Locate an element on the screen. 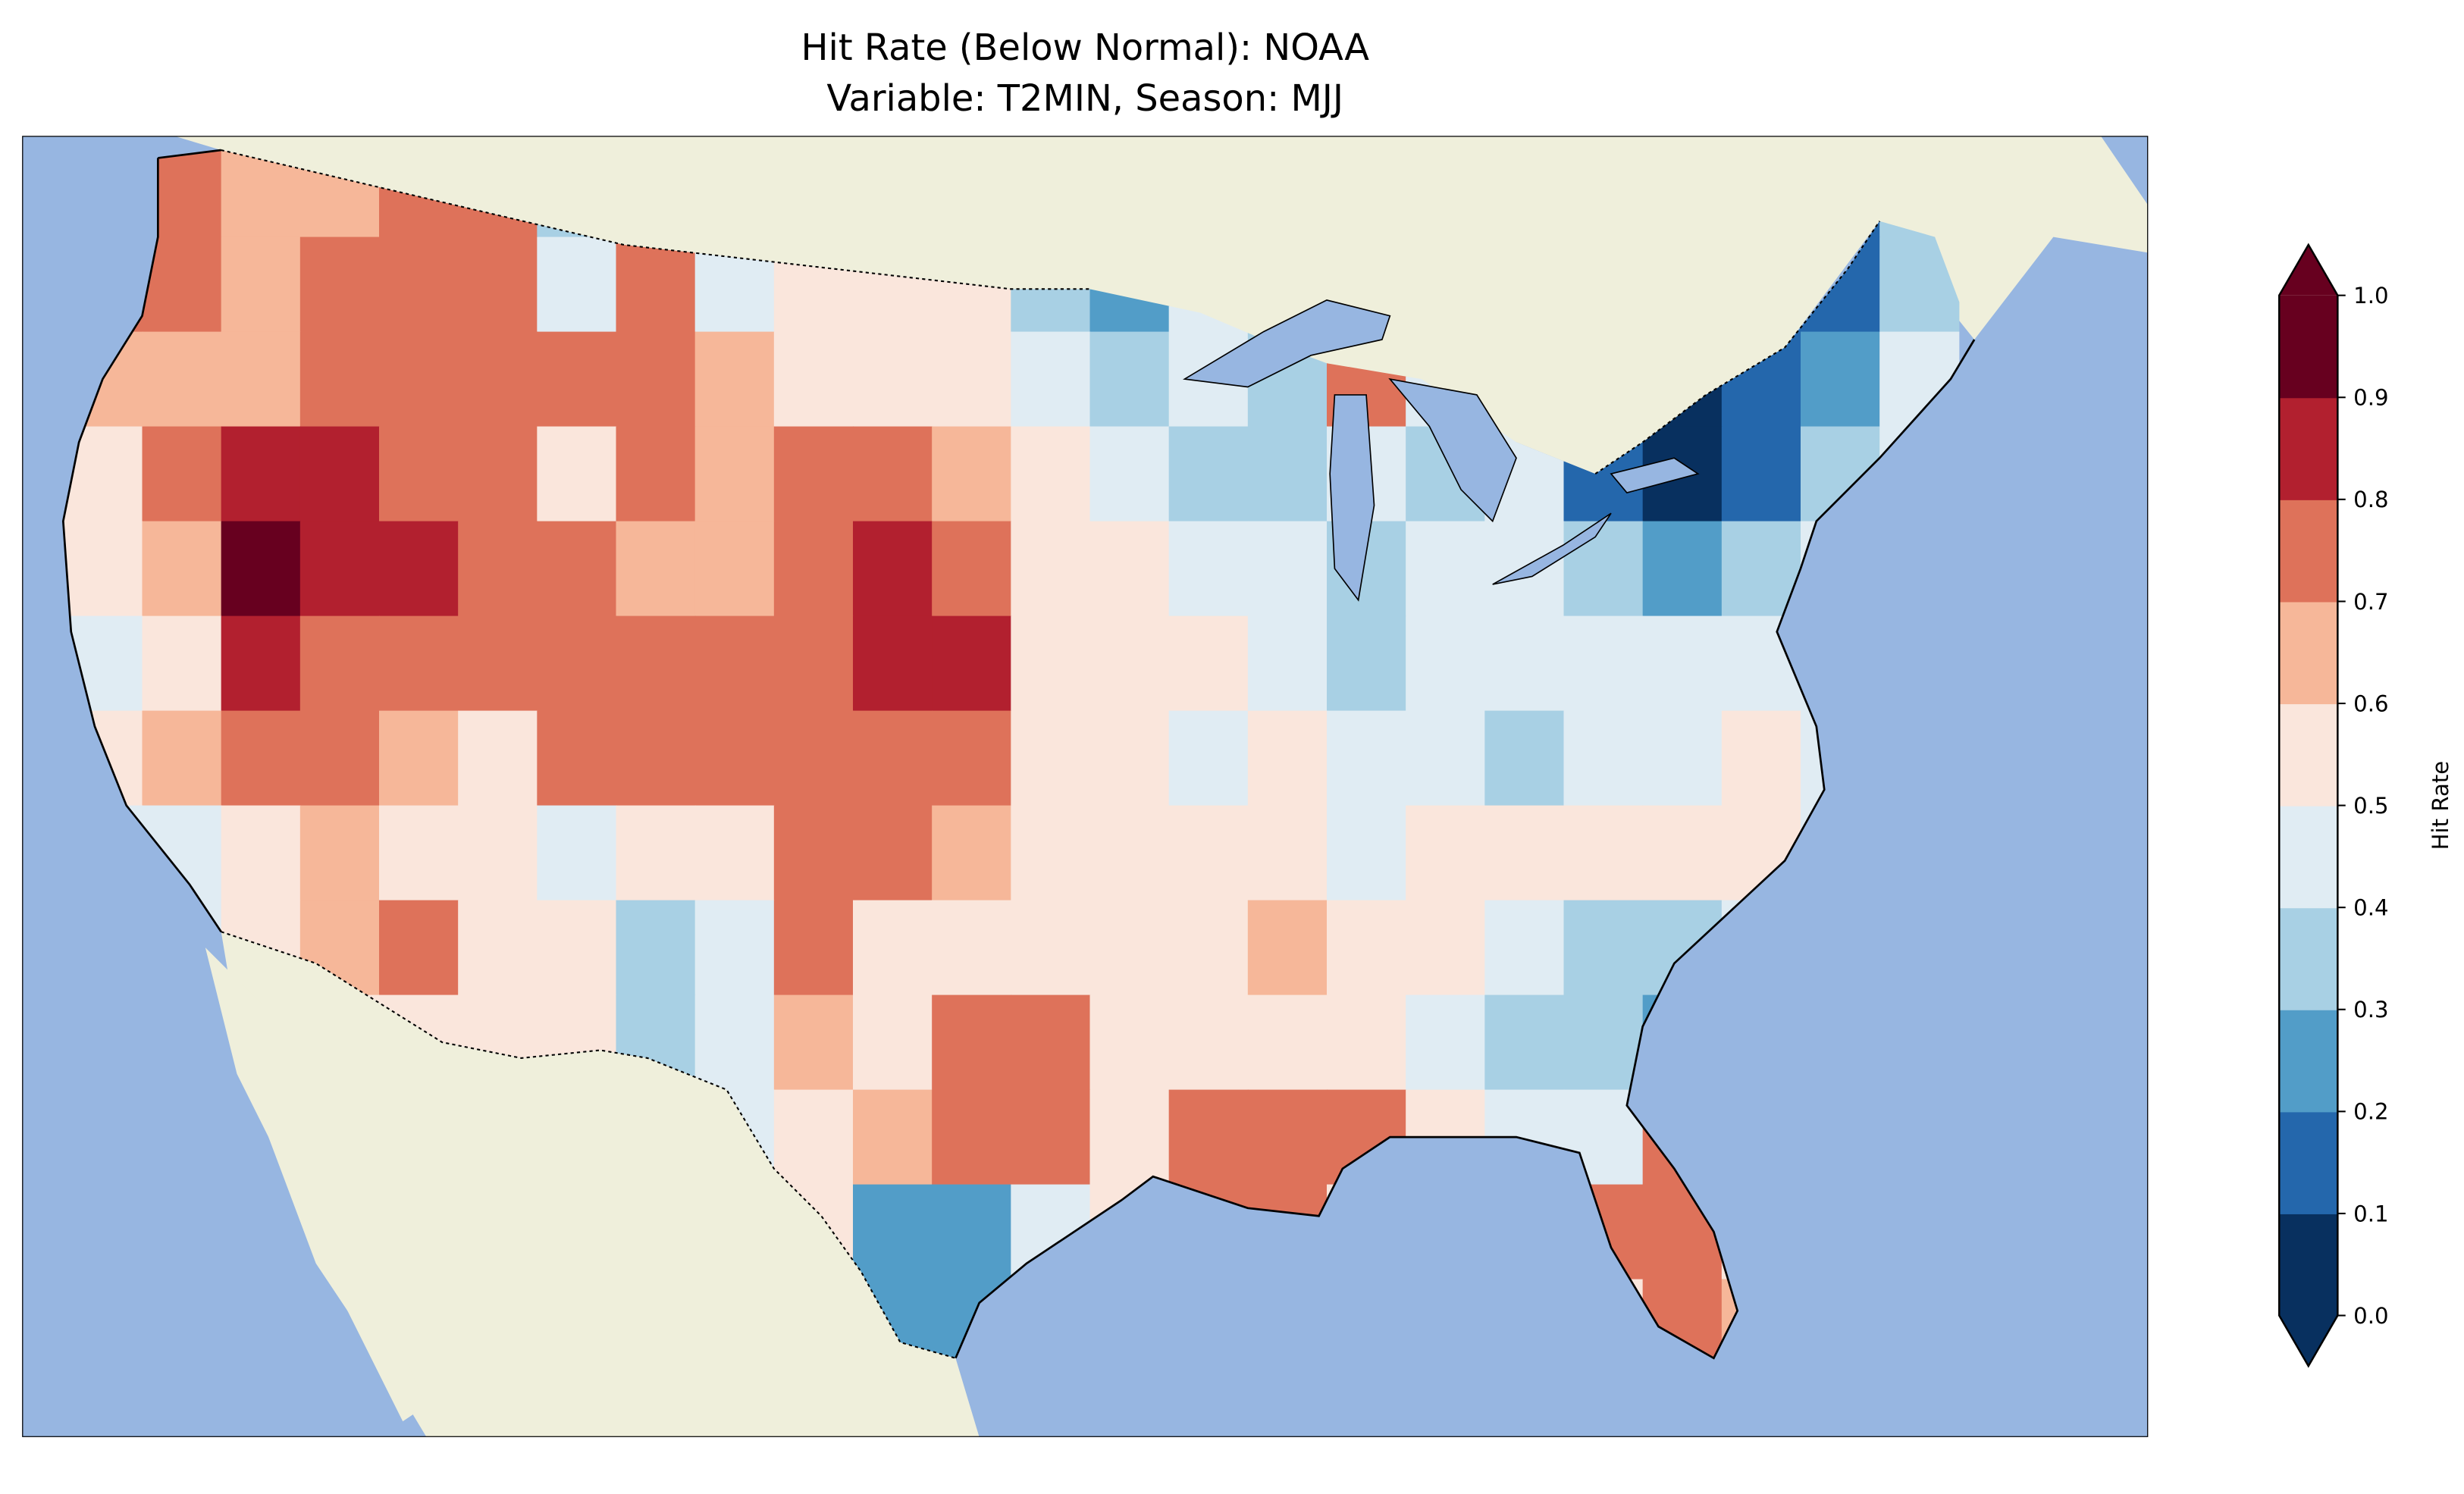  mexico-land is located at coordinates (601, 1184).